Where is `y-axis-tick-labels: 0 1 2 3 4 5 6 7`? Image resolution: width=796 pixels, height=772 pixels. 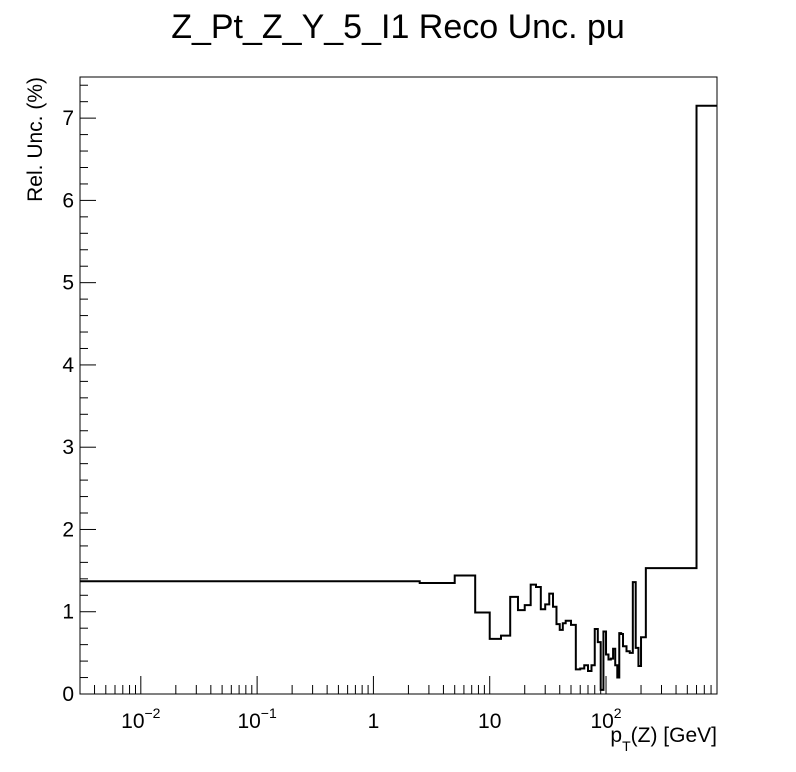
y-axis-tick-labels: 0 1 2 3 4 5 6 7 is located at coordinates (68, 406).